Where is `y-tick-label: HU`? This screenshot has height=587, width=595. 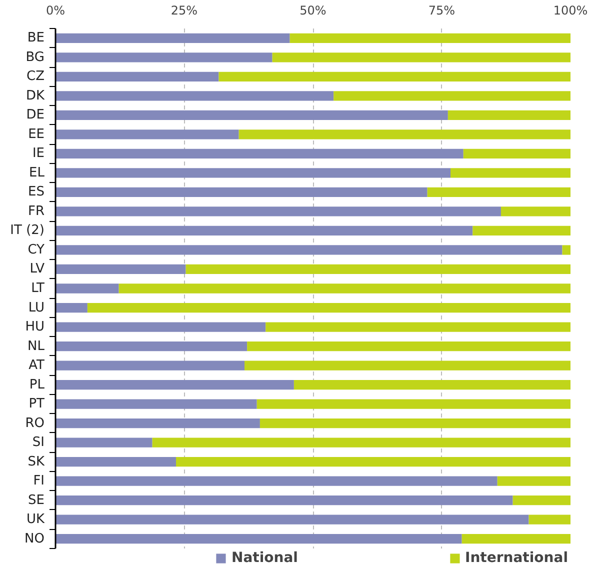 y-tick-label: HU is located at coordinates (35, 327).